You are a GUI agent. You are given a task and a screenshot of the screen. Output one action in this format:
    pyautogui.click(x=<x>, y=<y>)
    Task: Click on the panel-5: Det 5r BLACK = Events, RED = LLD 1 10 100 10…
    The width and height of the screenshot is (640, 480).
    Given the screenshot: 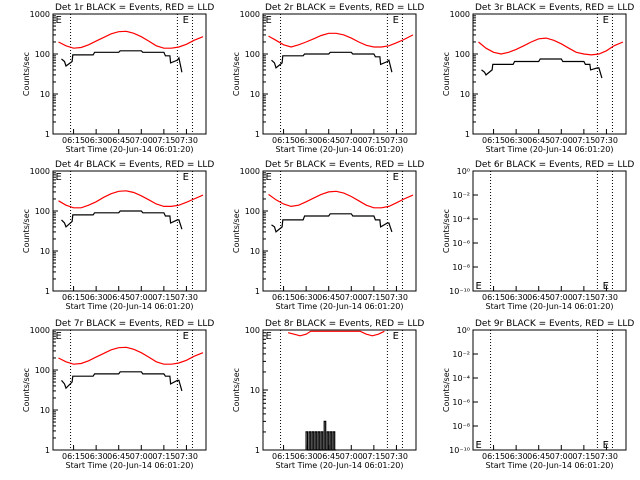 What is the action you would take?
    pyautogui.click(x=328, y=235)
    